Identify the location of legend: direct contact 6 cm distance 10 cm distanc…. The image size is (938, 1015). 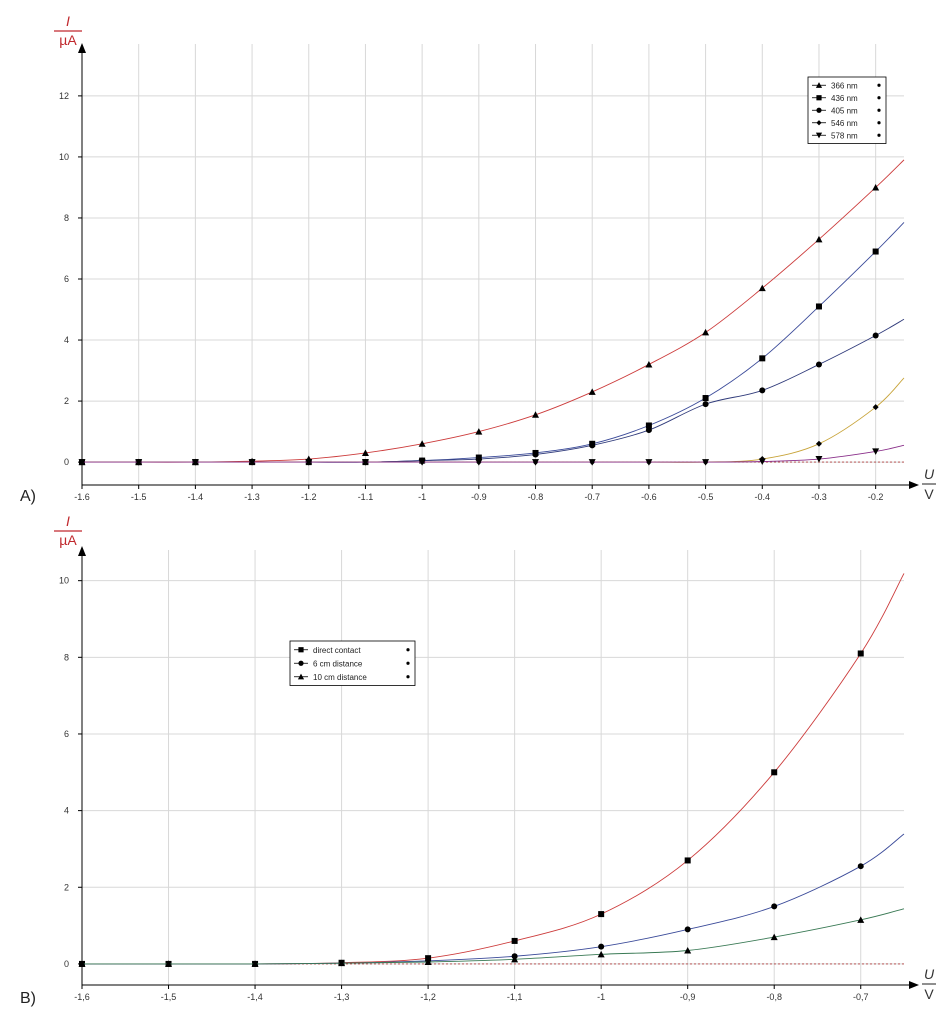
(352, 663).